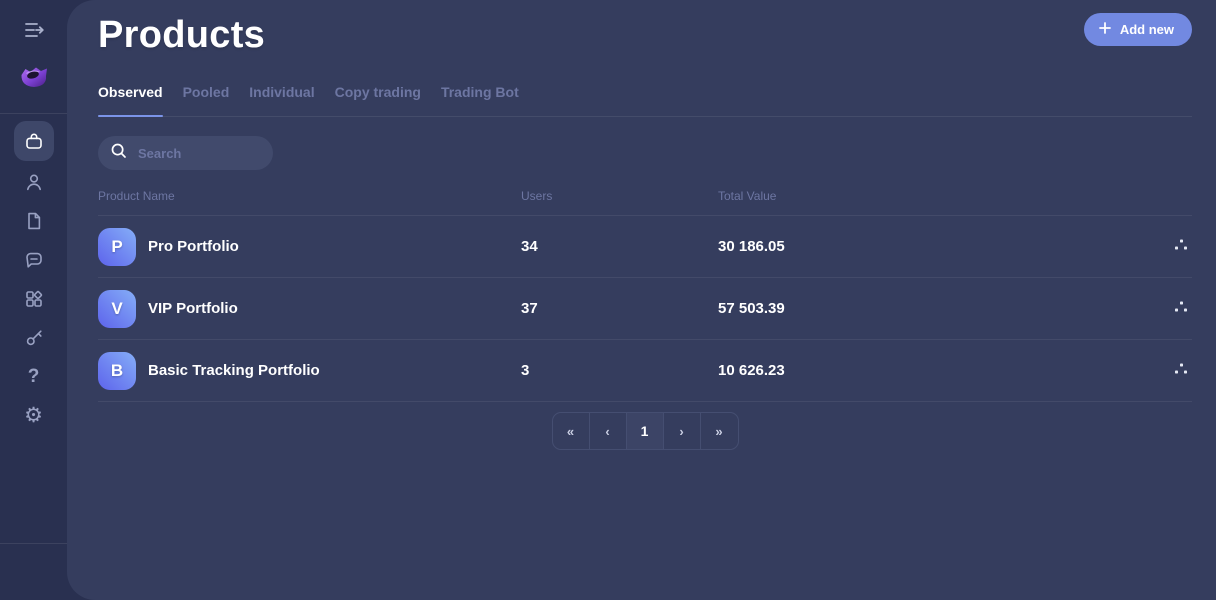  I want to click on sidebar: ? ⚙, so click(33, 300).